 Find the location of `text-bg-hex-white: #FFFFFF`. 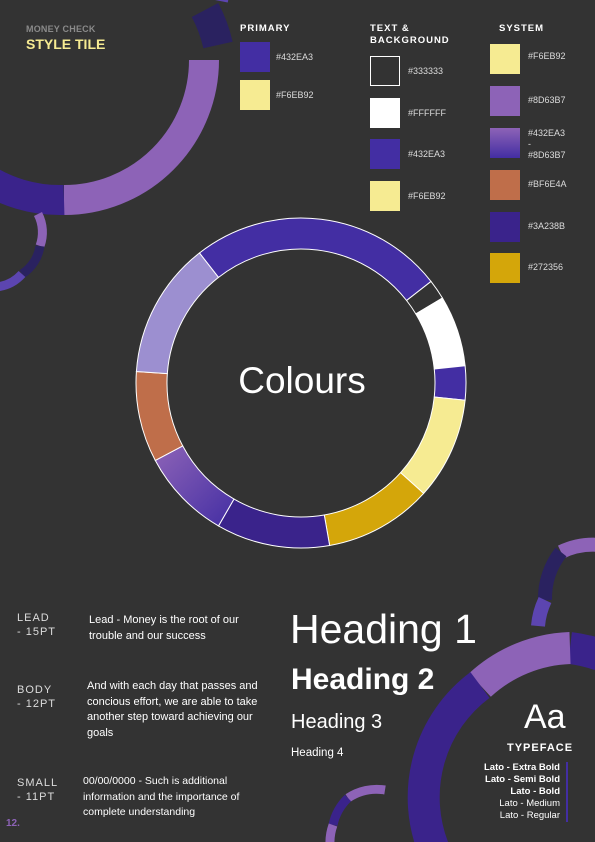

text-bg-hex-white: #FFFFFF is located at coordinates (427, 113).